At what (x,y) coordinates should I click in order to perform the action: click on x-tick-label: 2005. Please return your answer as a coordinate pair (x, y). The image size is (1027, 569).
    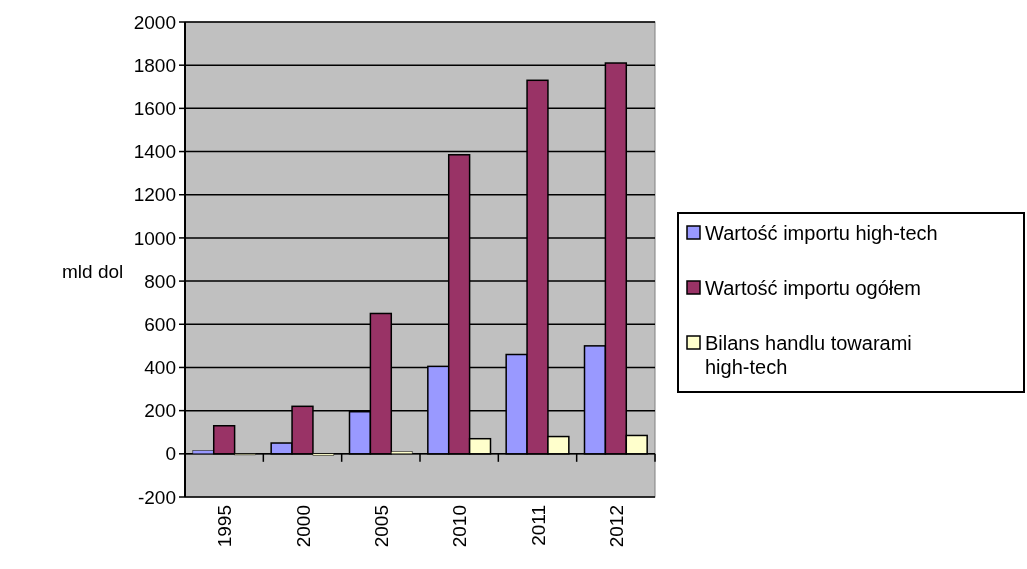
    Looking at the image, I should click on (381, 526).